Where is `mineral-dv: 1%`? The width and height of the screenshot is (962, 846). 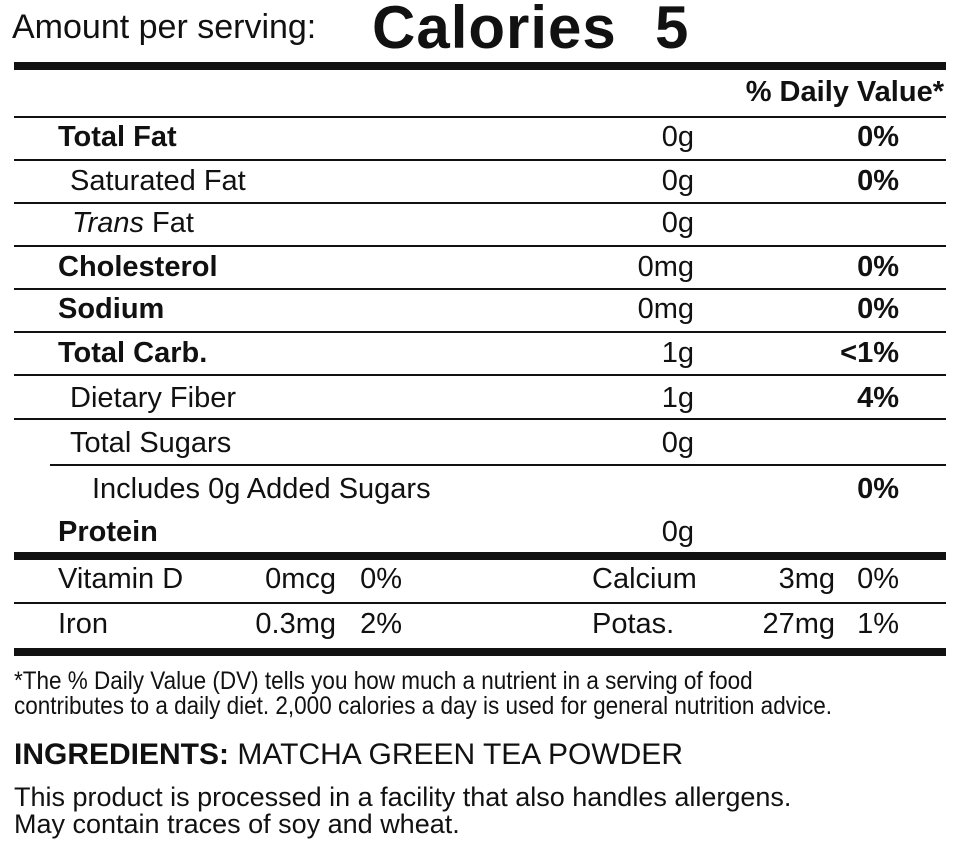 mineral-dv: 1% is located at coordinates (878, 624).